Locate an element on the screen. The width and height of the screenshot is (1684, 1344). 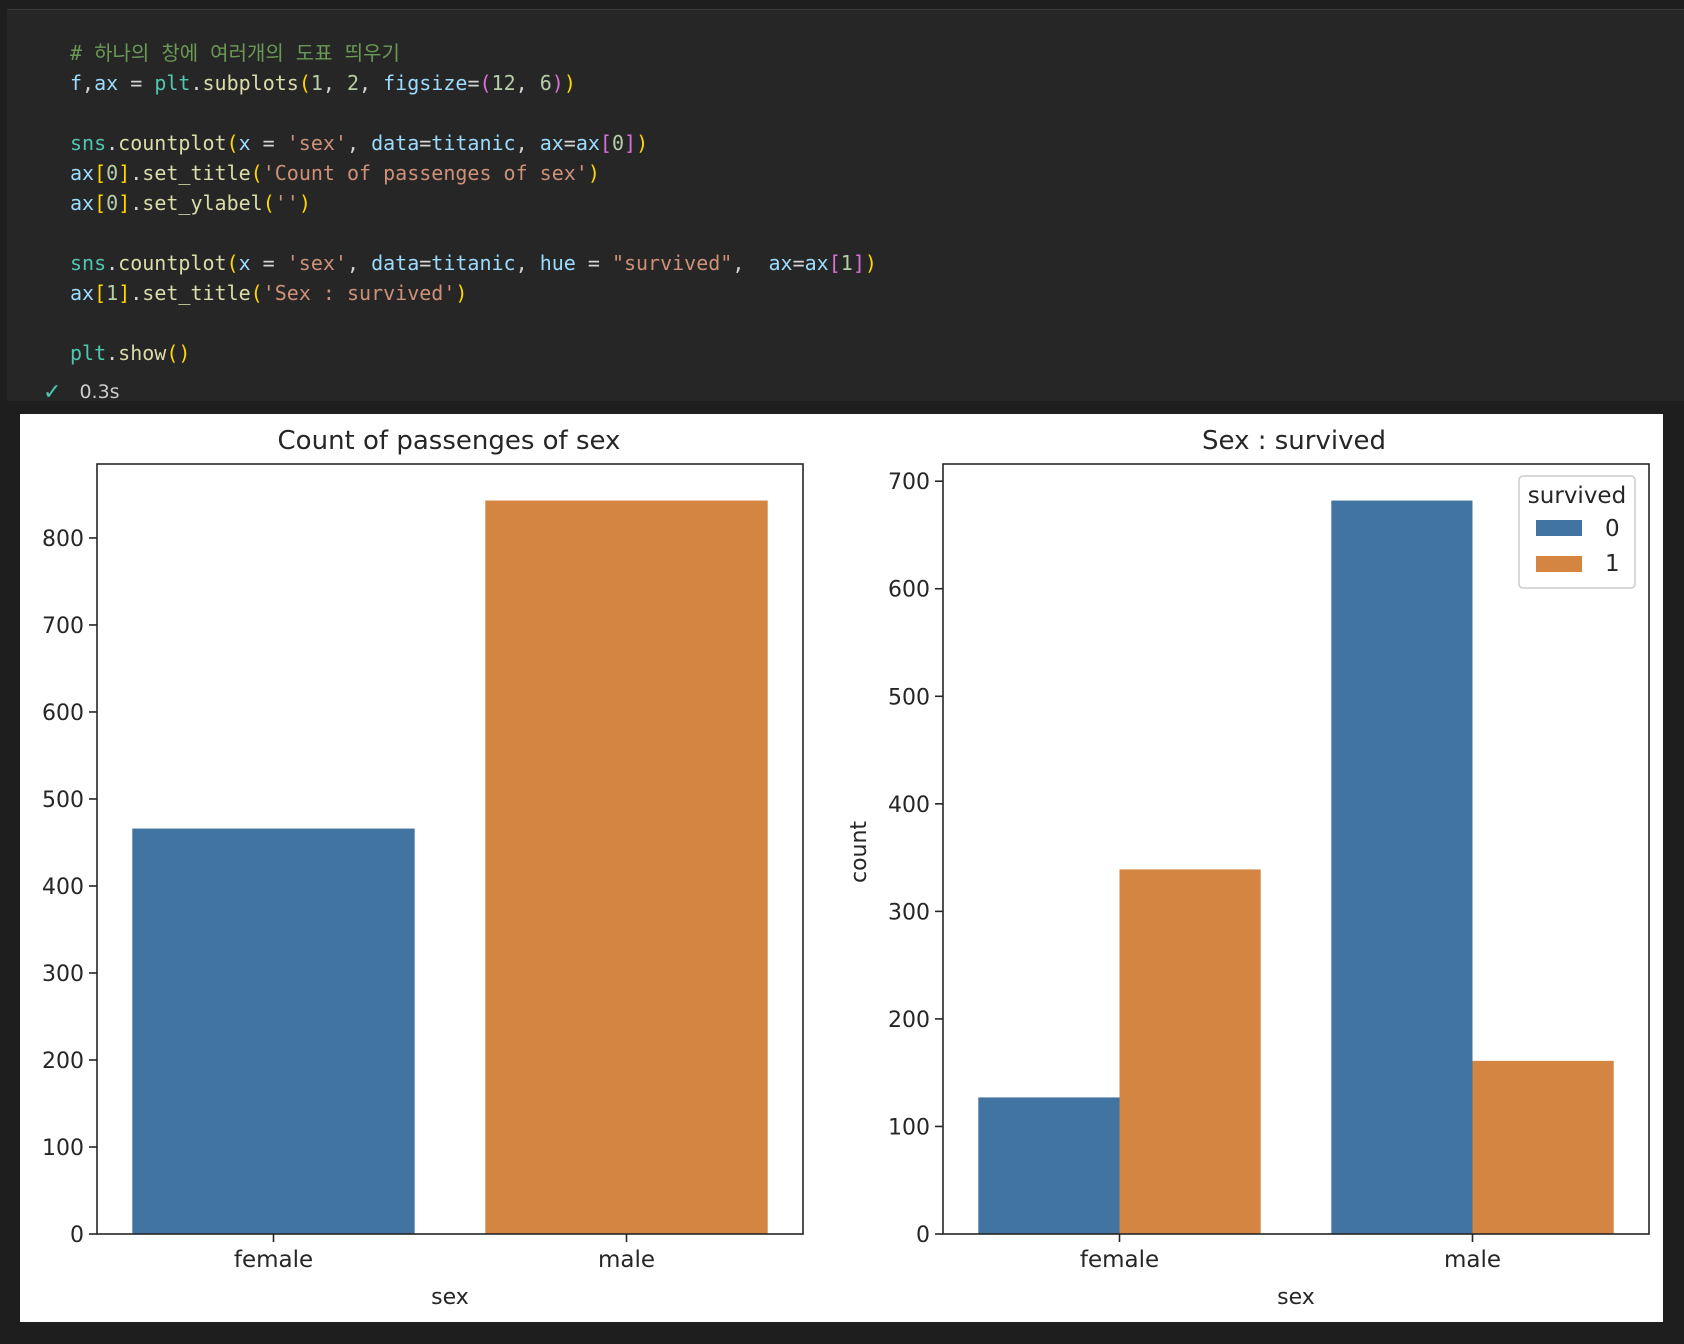
code-line: ax[0].set_ylabel('') is located at coordinates (473, 203).